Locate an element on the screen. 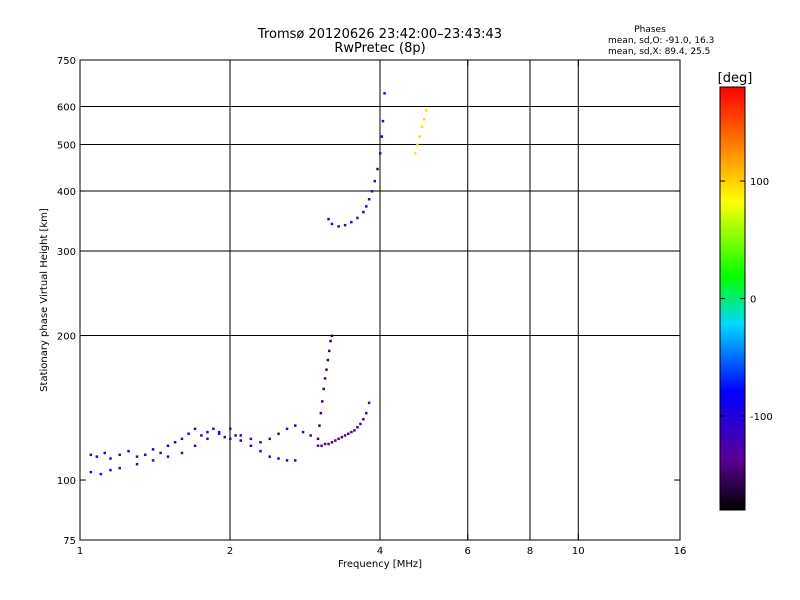 This screenshot has height=600, width=800. x-tick-label: 10 is located at coordinates (578, 551).